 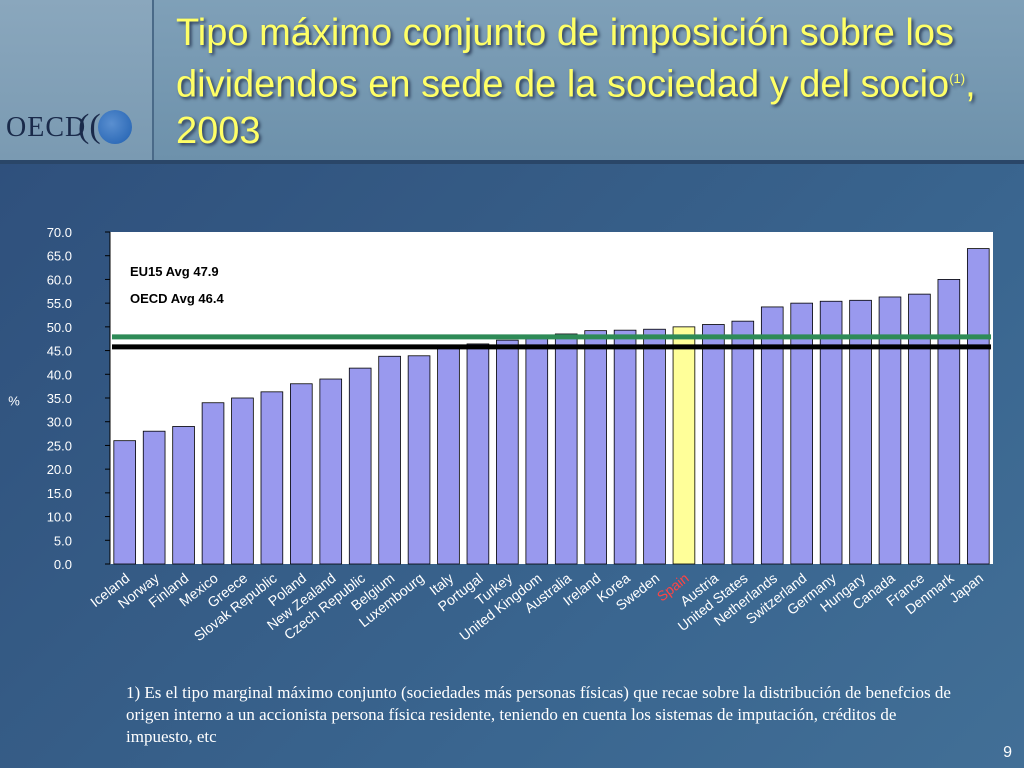 What do you see at coordinates (595, 447) in the screenshot?
I see `bar-ireland` at bounding box center [595, 447].